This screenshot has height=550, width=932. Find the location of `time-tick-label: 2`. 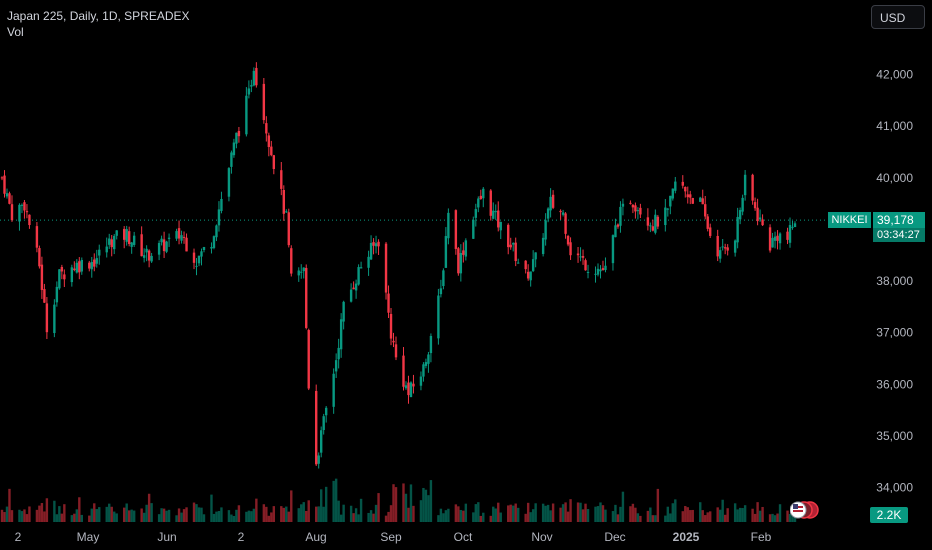

time-tick-label: 2 is located at coordinates (241, 537).